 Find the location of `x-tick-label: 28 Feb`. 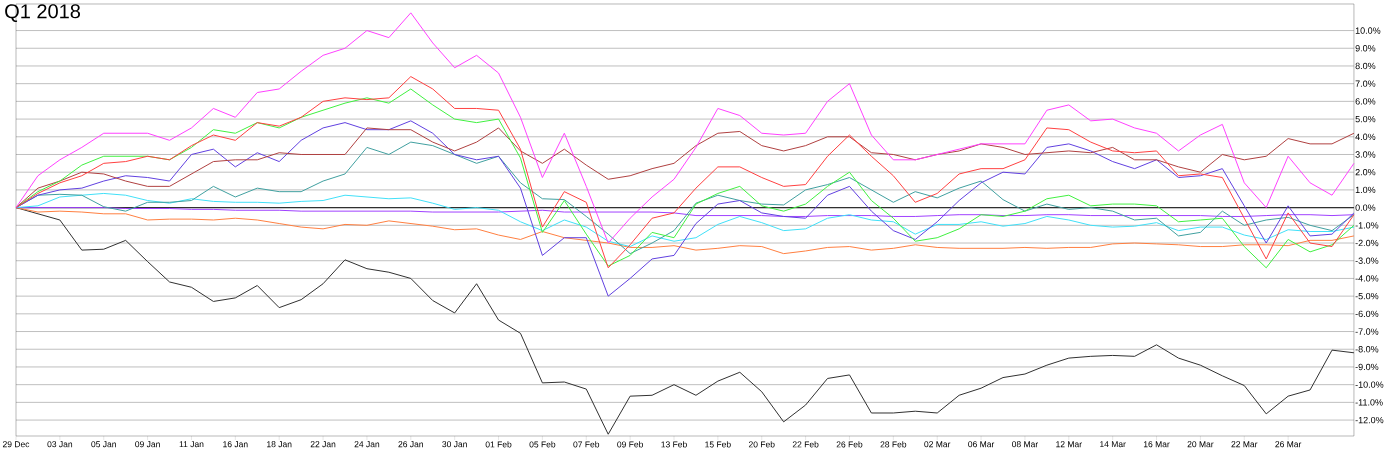

x-tick-label: 28 Feb is located at coordinates (893, 444).